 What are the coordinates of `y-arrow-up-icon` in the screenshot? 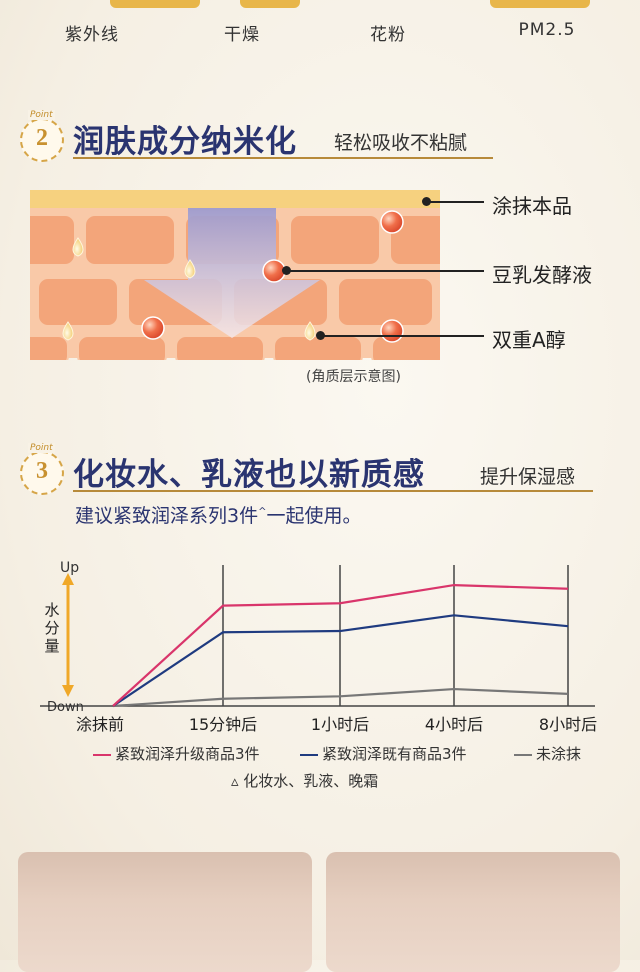 It's located at (68, 579).